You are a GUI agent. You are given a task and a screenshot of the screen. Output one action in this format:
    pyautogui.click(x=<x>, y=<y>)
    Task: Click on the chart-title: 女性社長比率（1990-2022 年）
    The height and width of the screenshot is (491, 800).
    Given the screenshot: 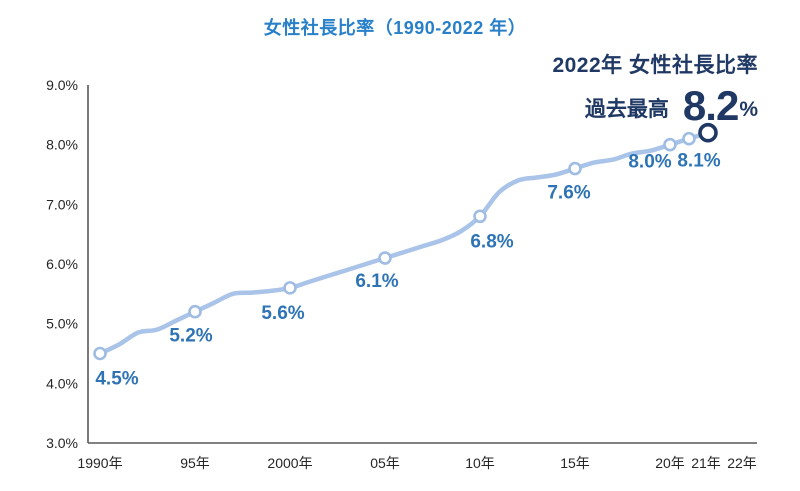 What is the action you would take?
    pyautogui.click(x=395, y=28)
    